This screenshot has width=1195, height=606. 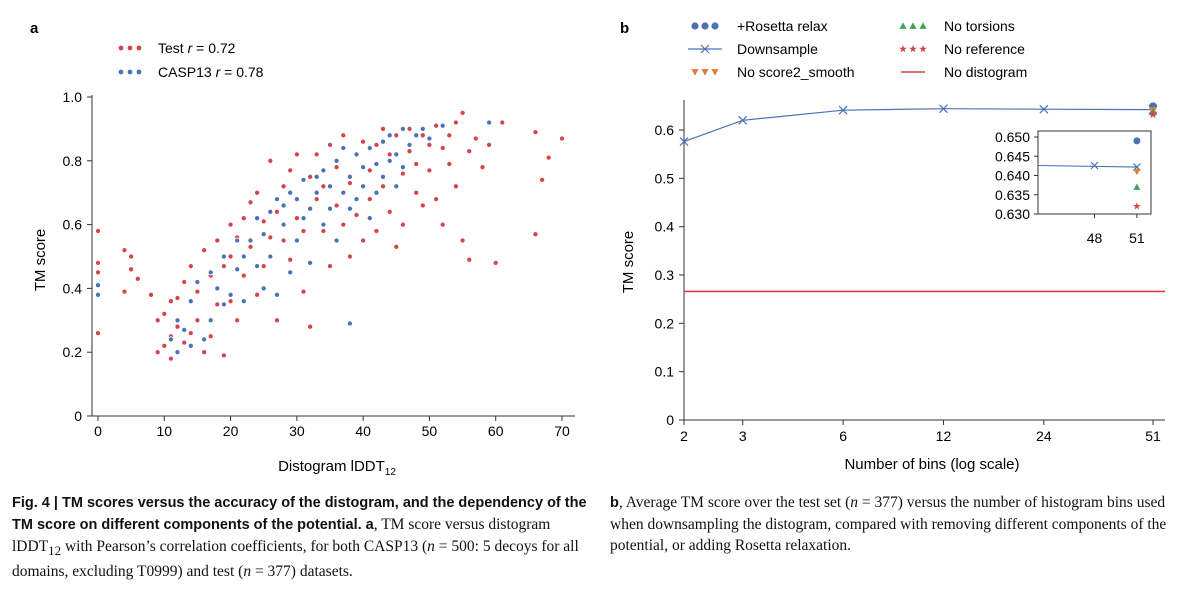 What do you see at coordinates (628, 262) in the screenshot?
I see `y-axis-label-b: TM score` at bounding box center [628, 262].